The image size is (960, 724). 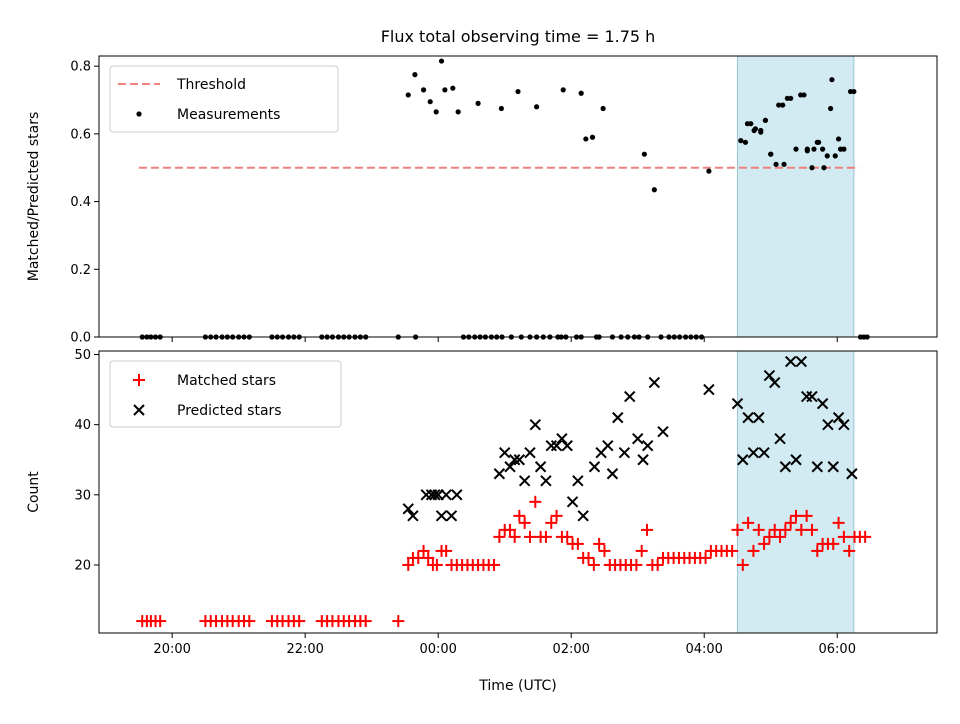 What do you see at coordinates (630, 438) in the screenshot?
I see `predicted-star-points` at bounding box center [630, 438].